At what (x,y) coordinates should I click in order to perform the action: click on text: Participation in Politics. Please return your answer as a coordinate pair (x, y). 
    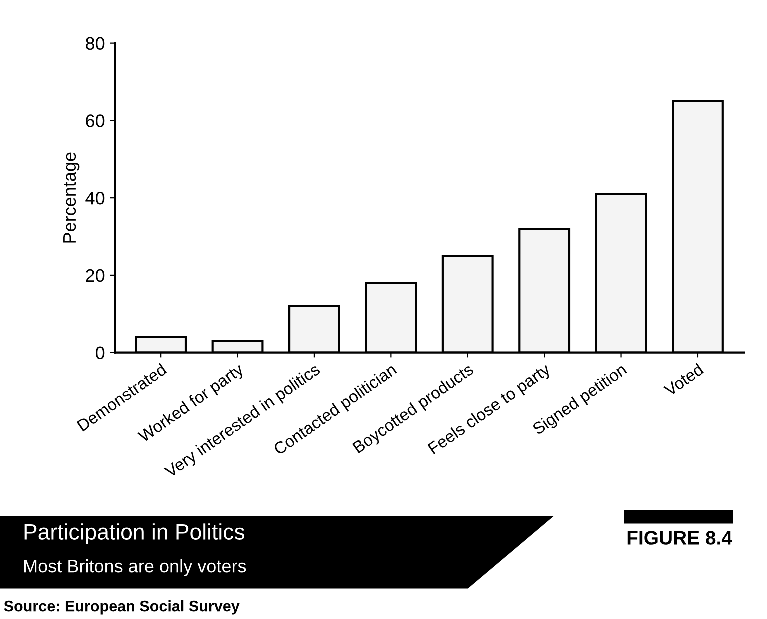
    Looking at the image, I should click on (134, 534).